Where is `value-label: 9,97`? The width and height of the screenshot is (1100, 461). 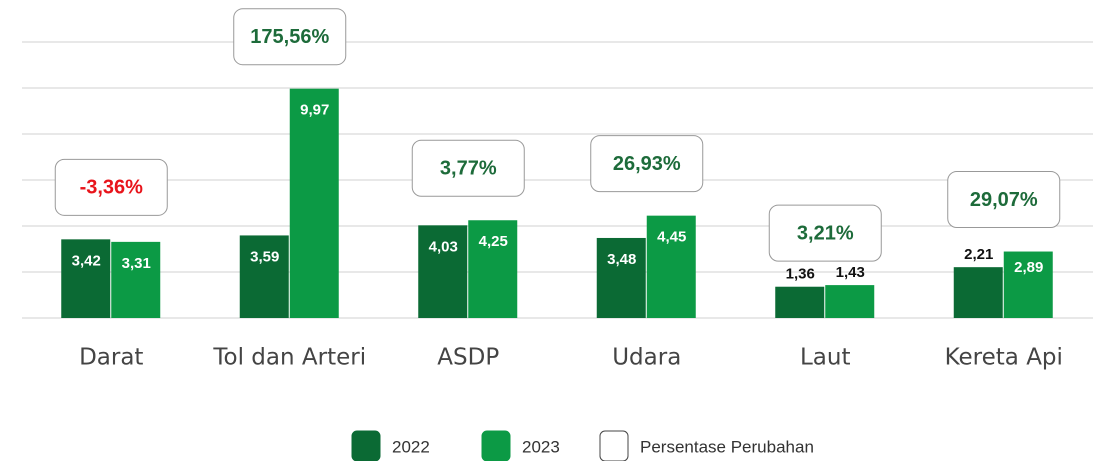
value-label: 9,97 is located at coordinates (314, 110).